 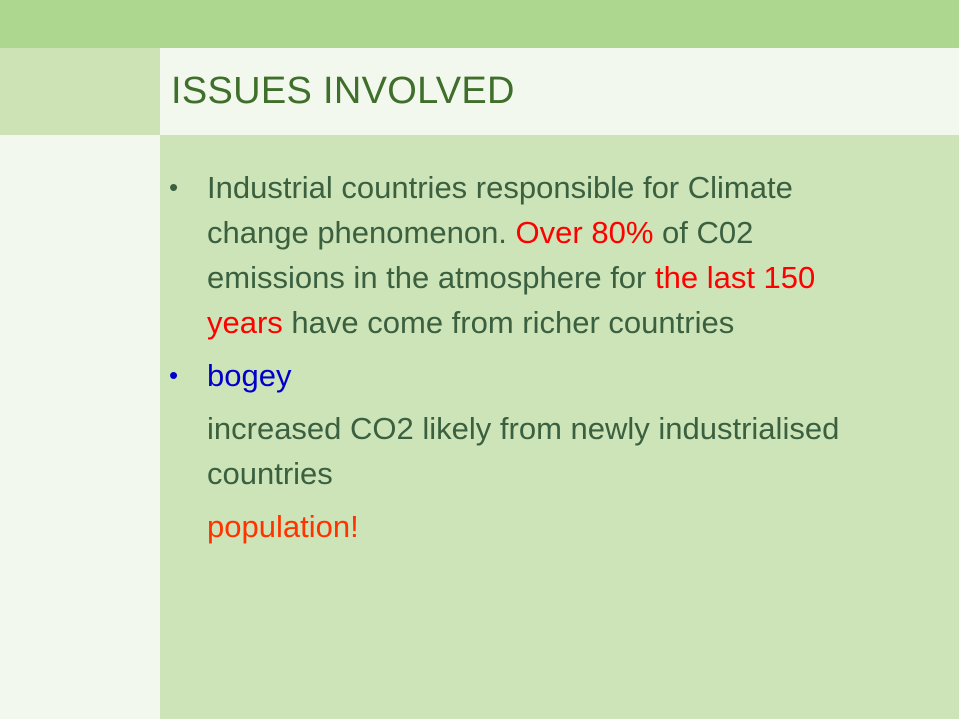 What do you see at coordinates (80, 91) in the screenshot?
I see `corner-block` at bounding box center [80, 91].